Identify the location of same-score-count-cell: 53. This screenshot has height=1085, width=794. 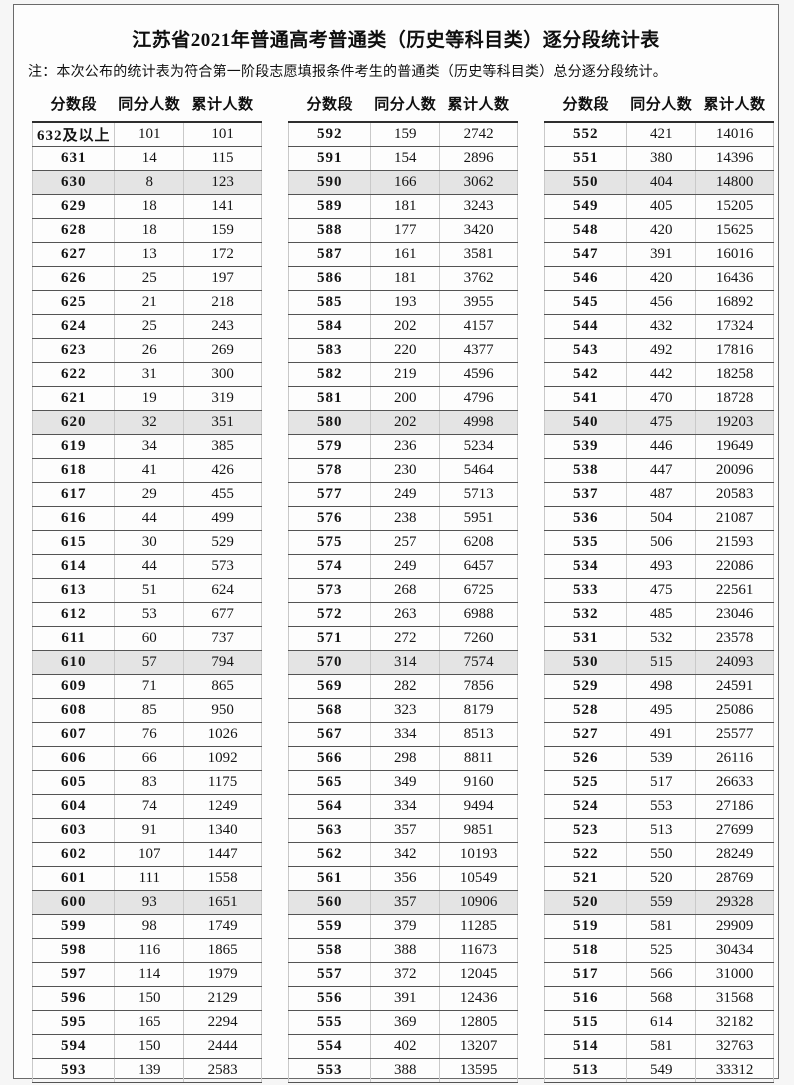
(149, 614).